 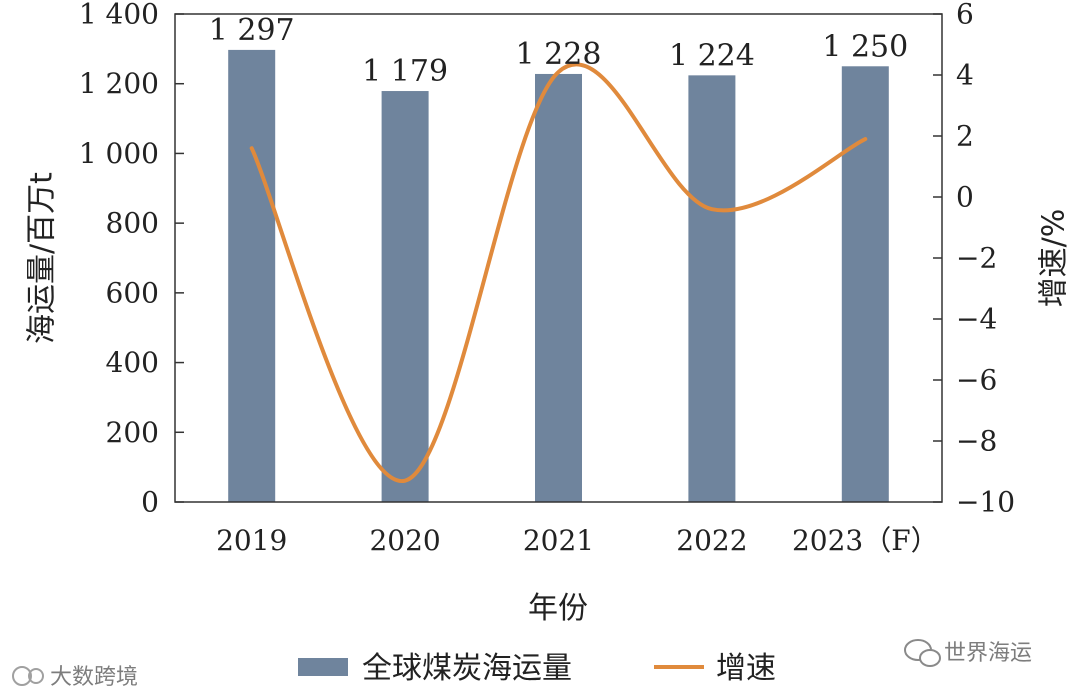 What do you see at coordinates (22, 676) in the screenshot?
I see `watermark-logo-icon` at bounding box center [22, 676].